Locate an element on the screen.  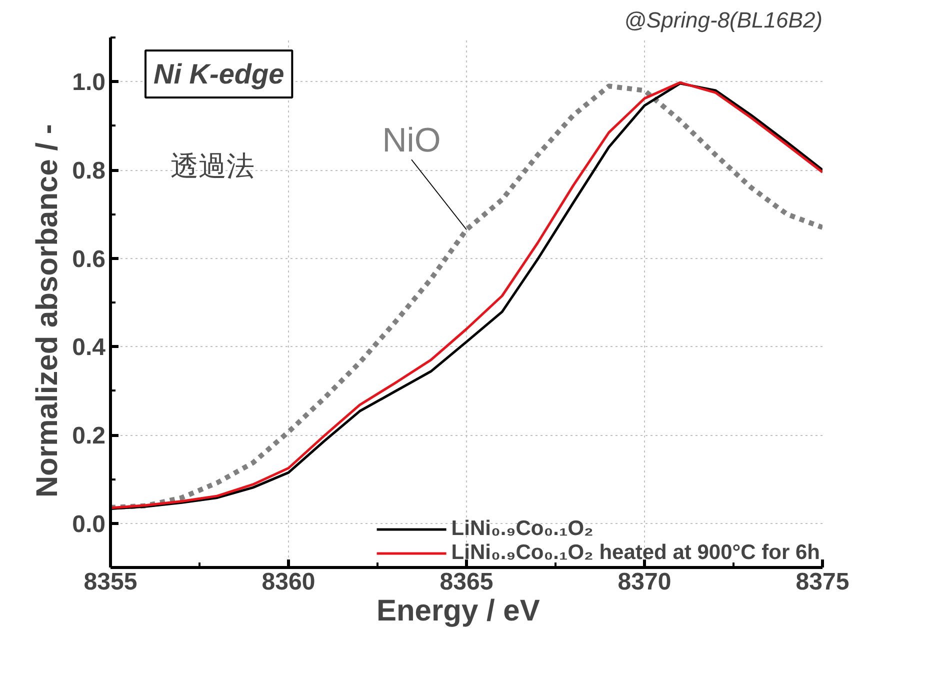
annotation: 透過法 is located at coordinates (212, 166).